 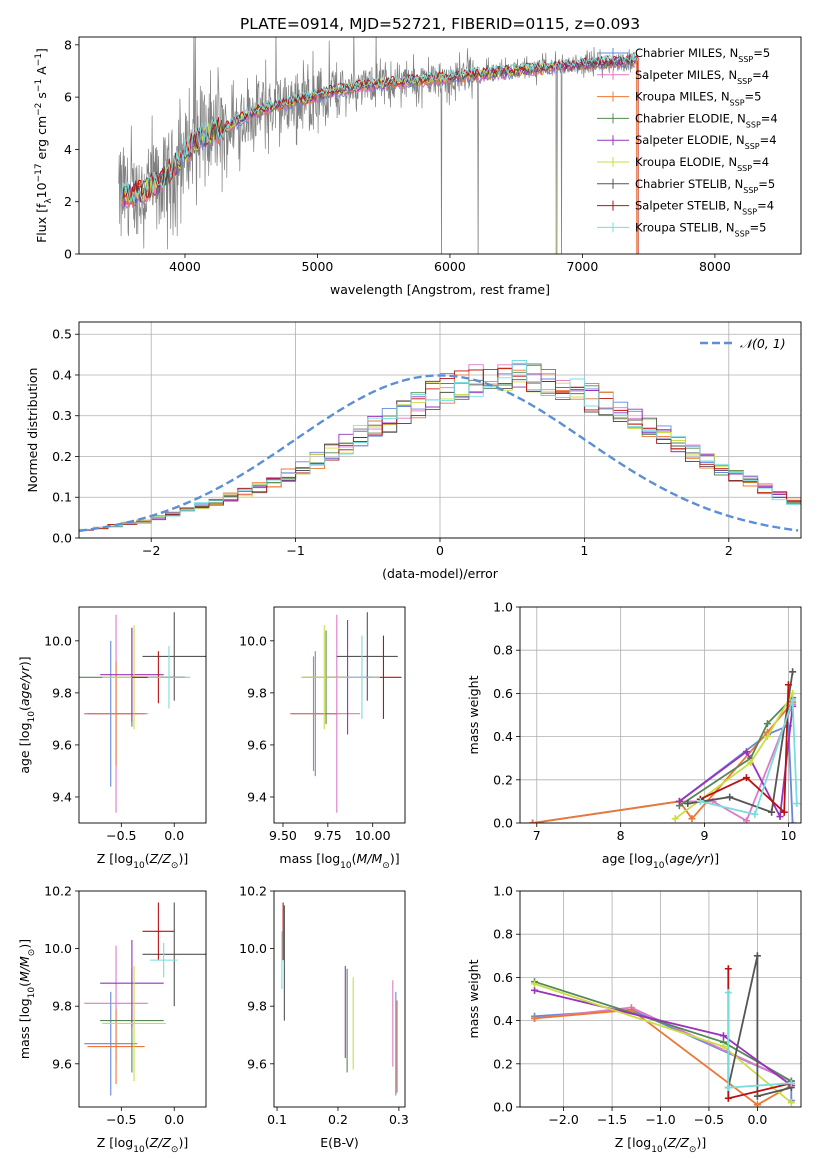 I want to click on legend-name: Kroupa MILES, N, so click(x=682, y=97).